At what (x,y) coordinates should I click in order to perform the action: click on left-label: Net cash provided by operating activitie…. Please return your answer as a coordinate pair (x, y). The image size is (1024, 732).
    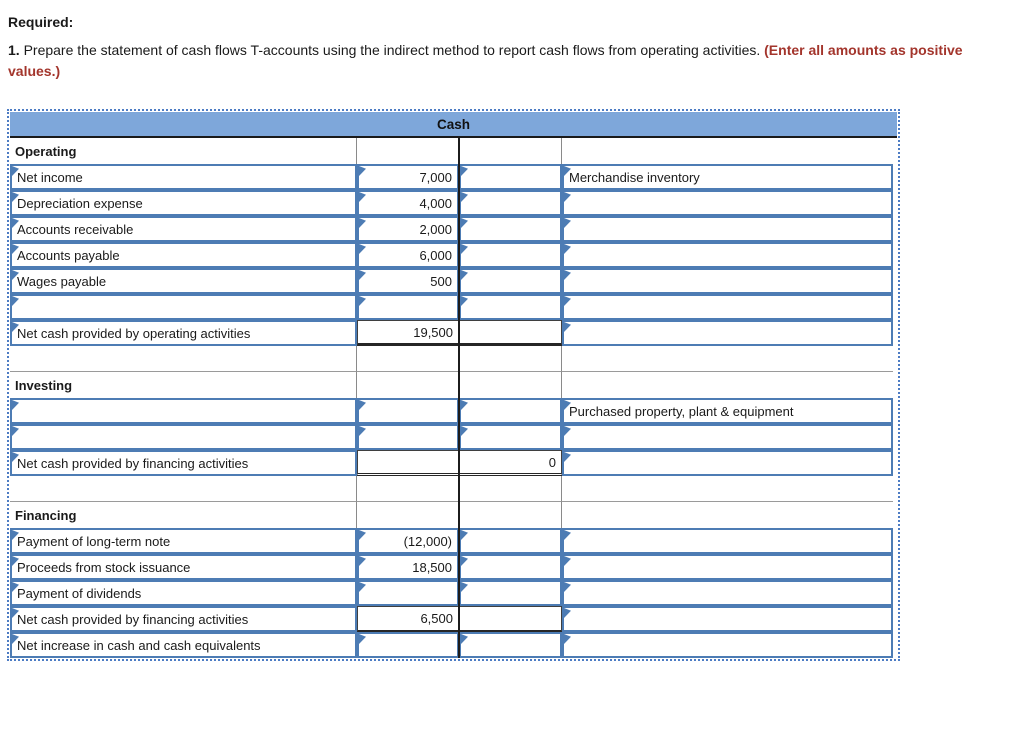
    Looking at the image, I should click on (134, 333).